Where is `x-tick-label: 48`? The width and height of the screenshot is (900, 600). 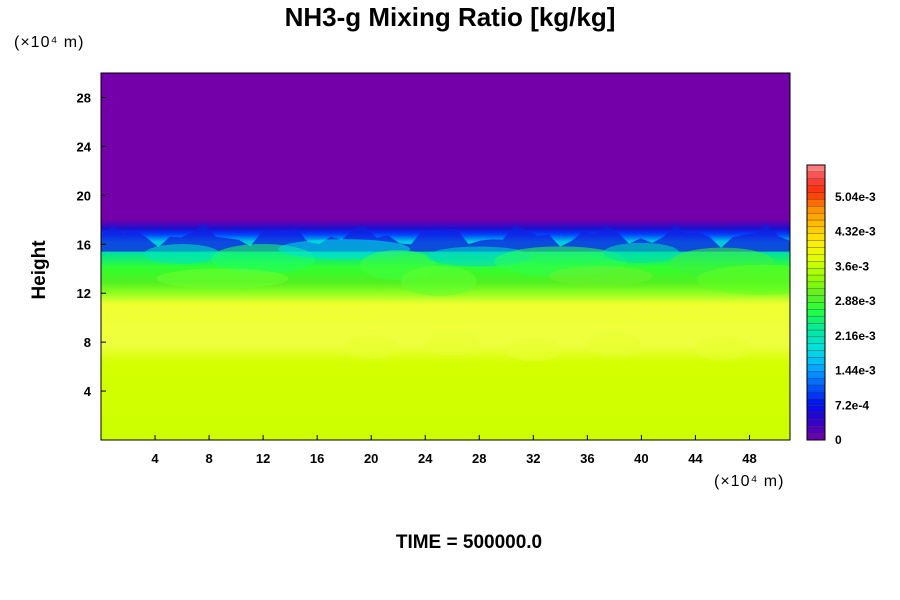
x-tick-label: 48 is located at coordinates (749, 458).